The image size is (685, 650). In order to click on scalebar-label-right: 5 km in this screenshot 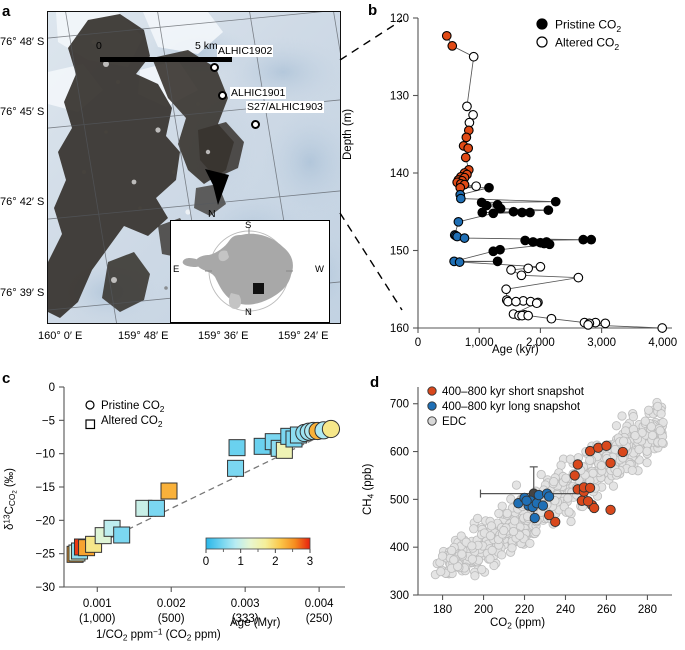, I will do `click(206, 46)`.